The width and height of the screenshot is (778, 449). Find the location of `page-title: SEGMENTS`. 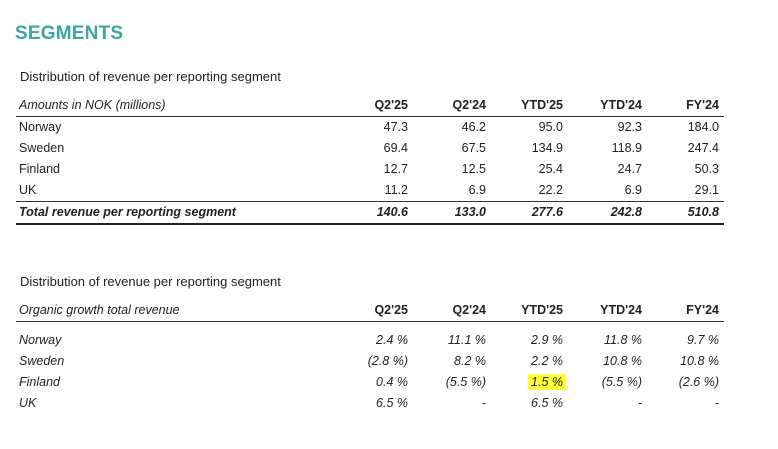

page-title: SEGMENTS is located at coordinates (69, 33).